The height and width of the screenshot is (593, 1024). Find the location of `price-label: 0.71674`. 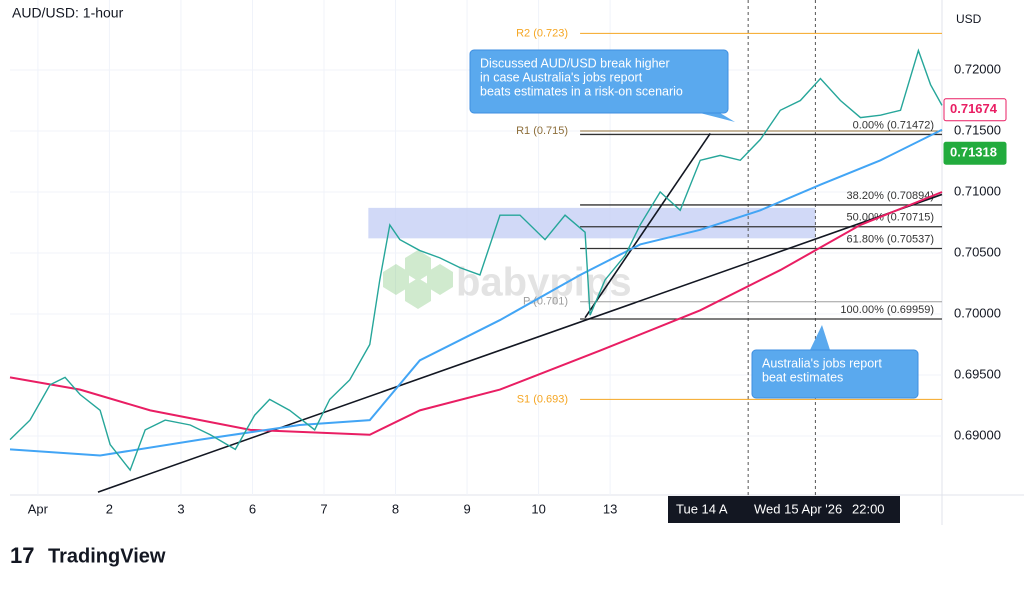

price-label: 0.71674 is located at coordinates (974, 108).